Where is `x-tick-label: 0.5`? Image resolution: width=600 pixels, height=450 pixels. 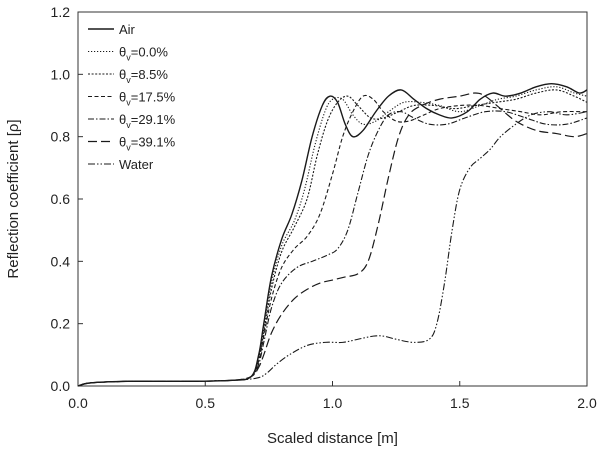 x-tick-label: 0.5 is located at coordinates (206, 403).